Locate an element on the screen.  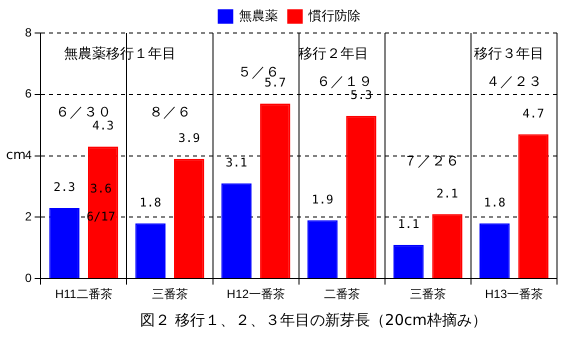
y-axis-title: cm is located at coordinates (16, 156).